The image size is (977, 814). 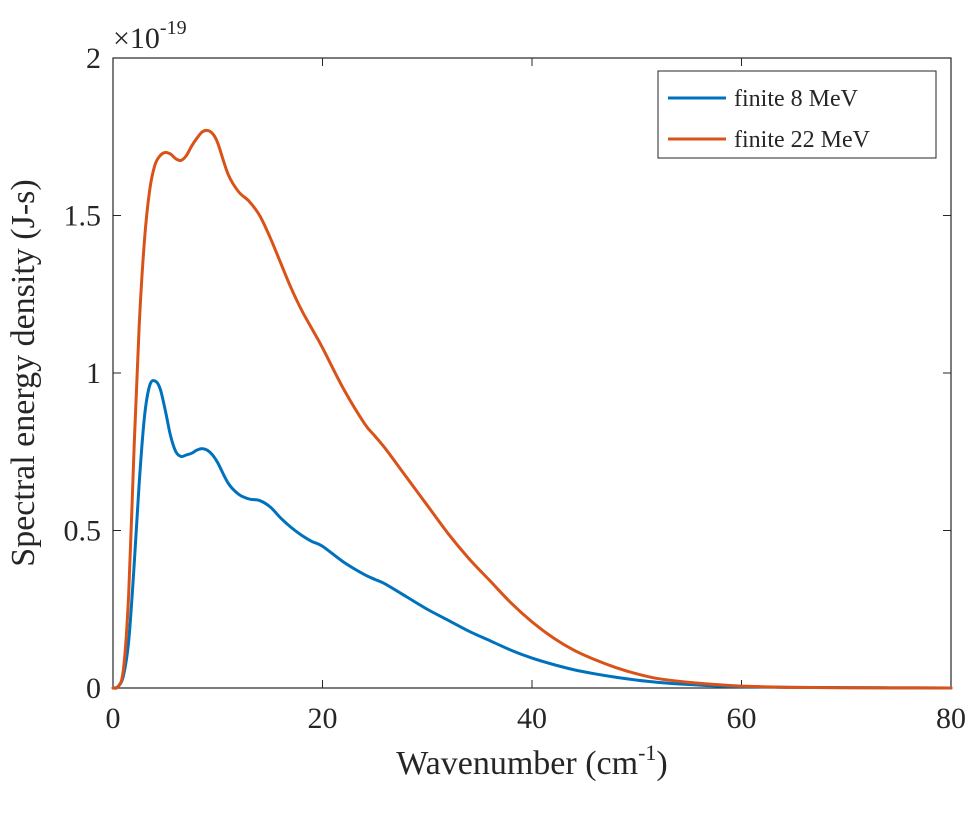 What do you see at coordinates (796, 99) in the screenshot?
I see `legend-label-8mev: finite 8 MeV` at bounding box center [796, 99].